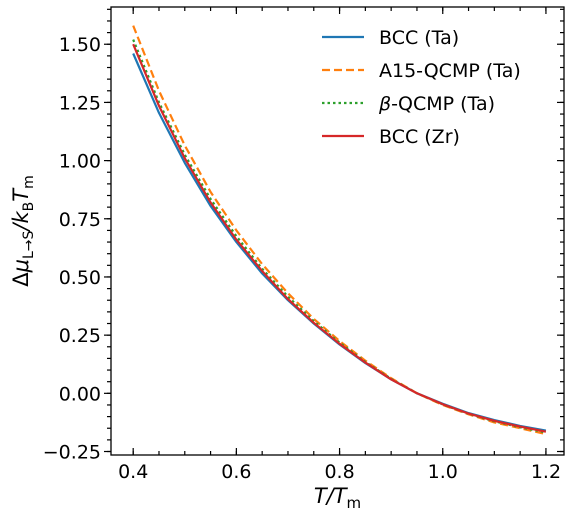  I want to click on y-tick-label: 0.00, so click(80, 394).